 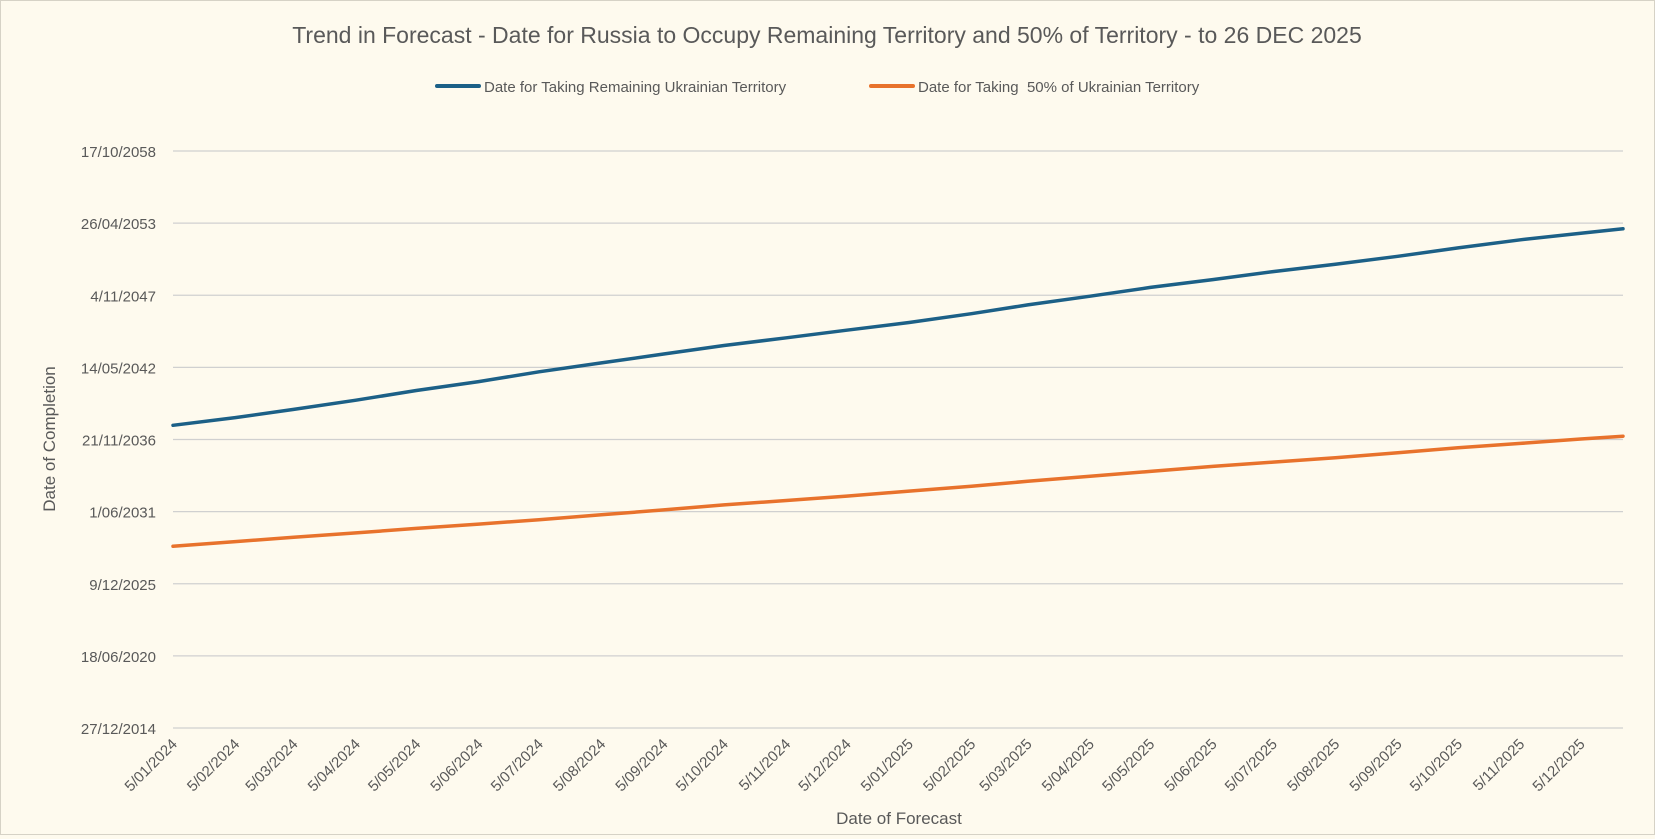 I want to click on x-tick-label: 5/07/2025, so click(x=1251, y=765).